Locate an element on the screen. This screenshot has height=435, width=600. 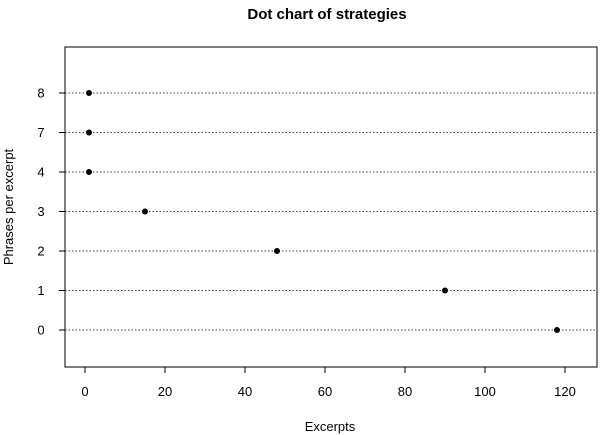
x-tick-label: 120 is located at coordinates (565, 391).